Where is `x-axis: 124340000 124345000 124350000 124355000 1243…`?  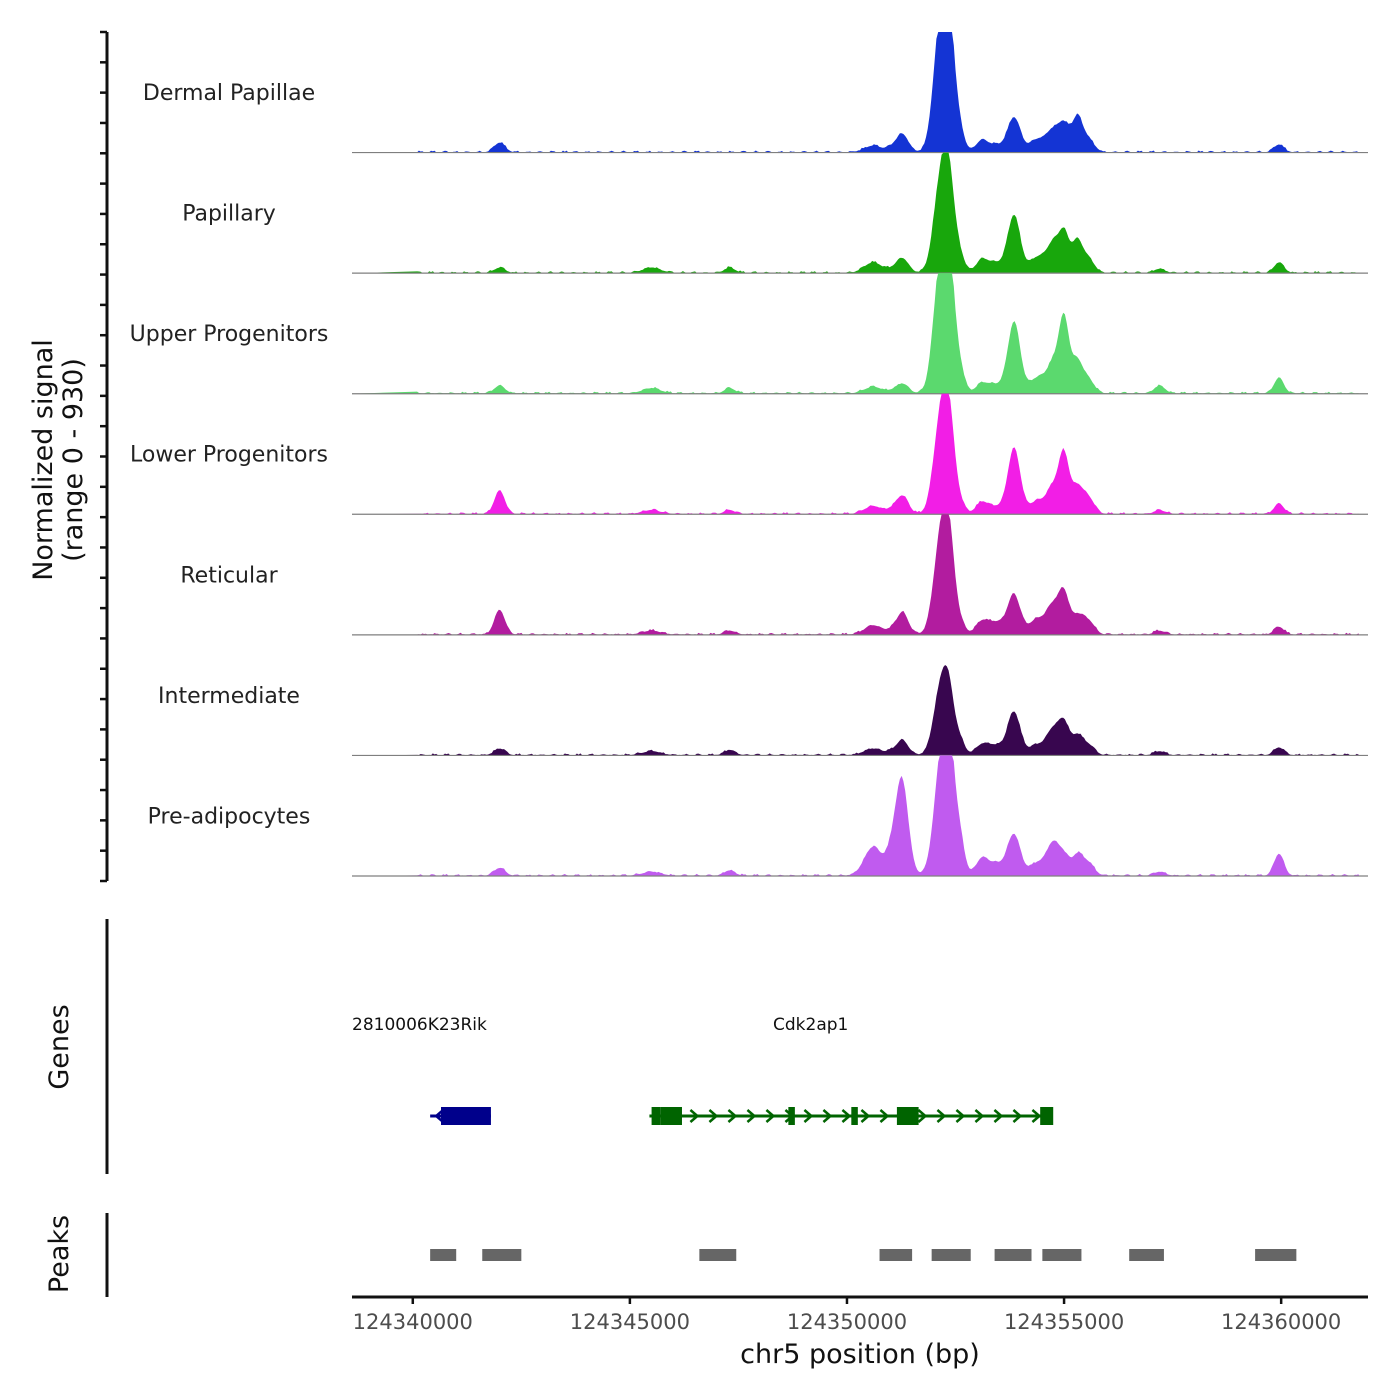 x-axis: 124340000 124345000 124350000 124355000 1243… is located at coordinates (860, 1314).